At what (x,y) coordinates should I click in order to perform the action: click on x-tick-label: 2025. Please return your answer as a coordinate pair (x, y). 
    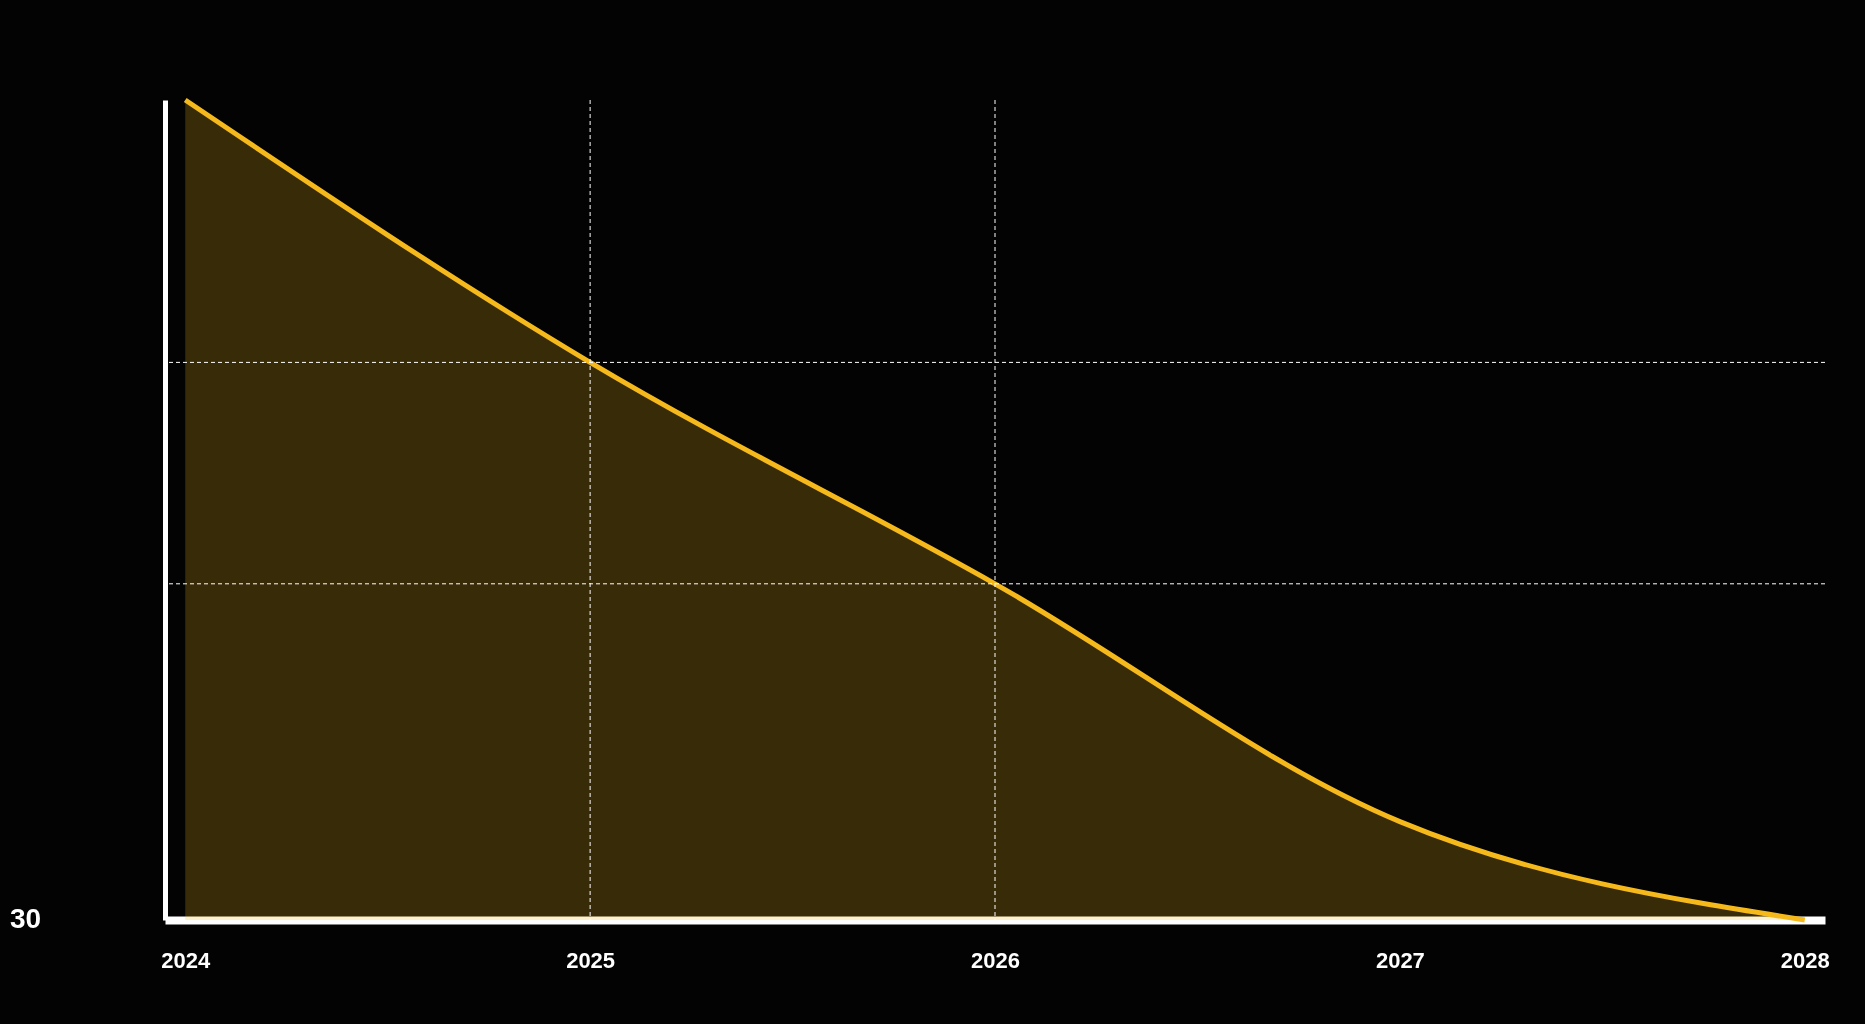
    Looking at the image, I should click on (591, 960).